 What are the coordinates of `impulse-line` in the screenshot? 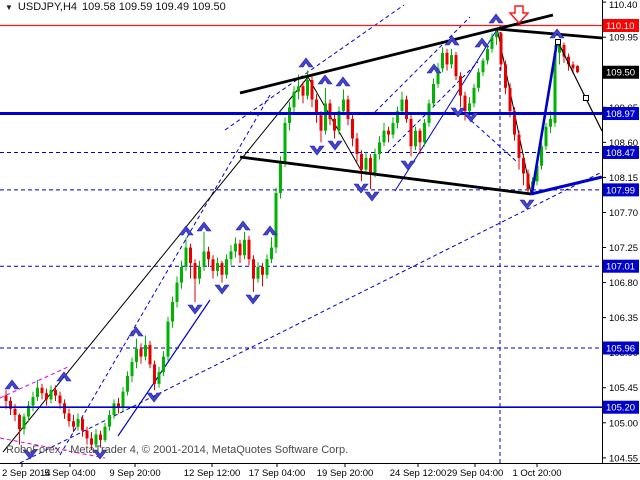 It's located at (544, 117).